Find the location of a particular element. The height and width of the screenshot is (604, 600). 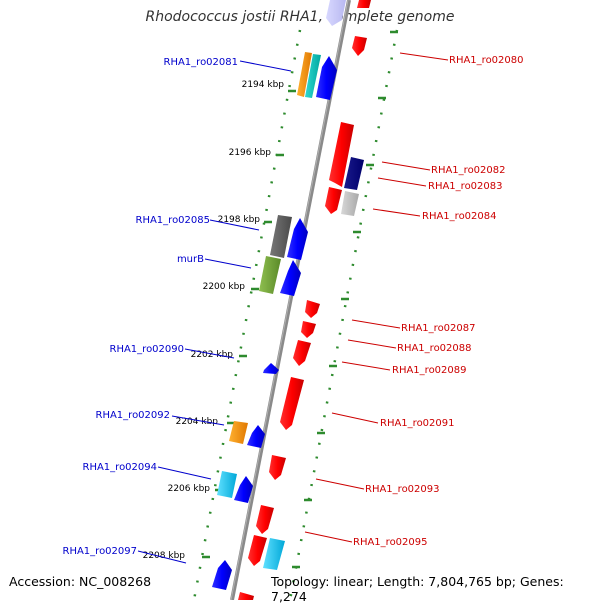

gene-label: RHA1_ro02089 is located at coordinates (429, 370).